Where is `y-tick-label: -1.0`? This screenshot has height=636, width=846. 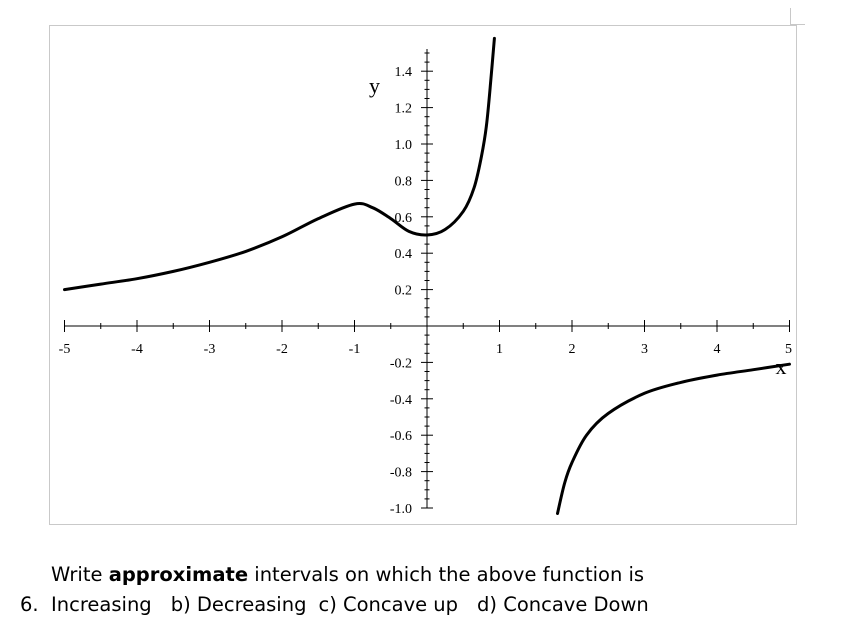 y-tick-label: -1.0 is located at coordinates (401, 509).